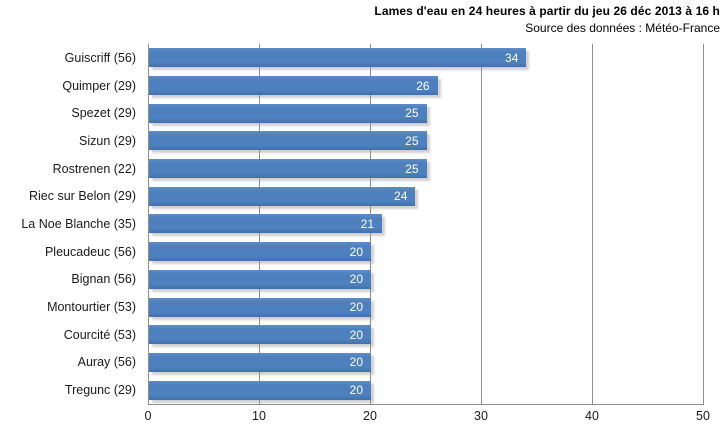 The width and height of the screenshot is (728, 431). I want to click on category-label: La Noe Blanche (35), so click(78, 223).